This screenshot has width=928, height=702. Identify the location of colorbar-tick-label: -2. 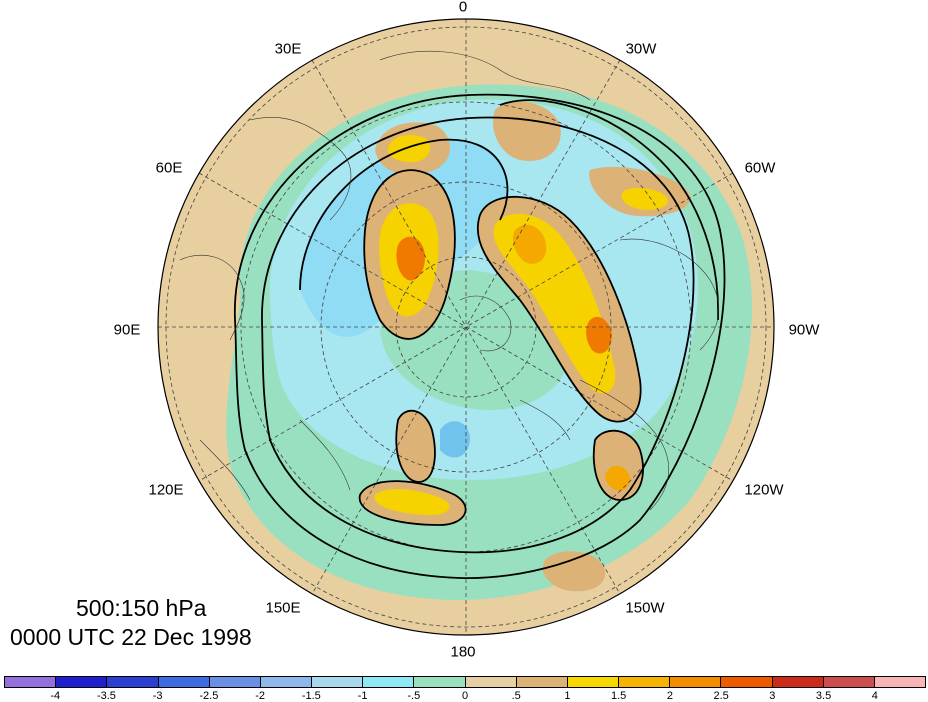
(260, 696).